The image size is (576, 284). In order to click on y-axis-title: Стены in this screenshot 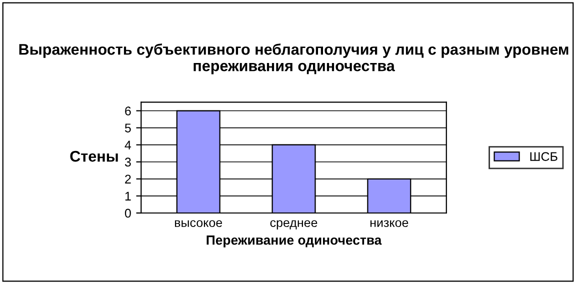, I will do `click(94, 156)`.